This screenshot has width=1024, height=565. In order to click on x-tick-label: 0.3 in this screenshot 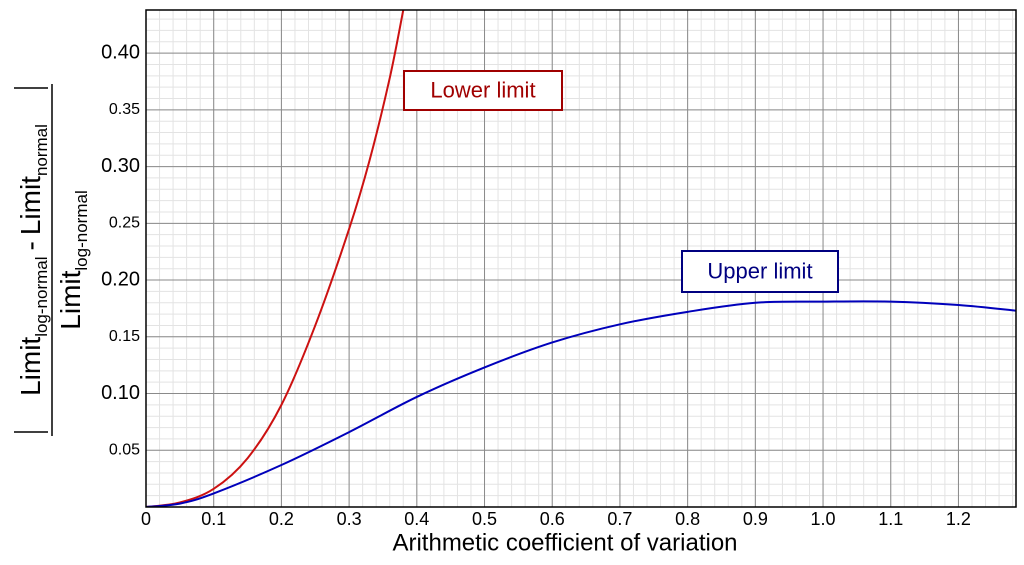, I will do `click(349, 519)`.